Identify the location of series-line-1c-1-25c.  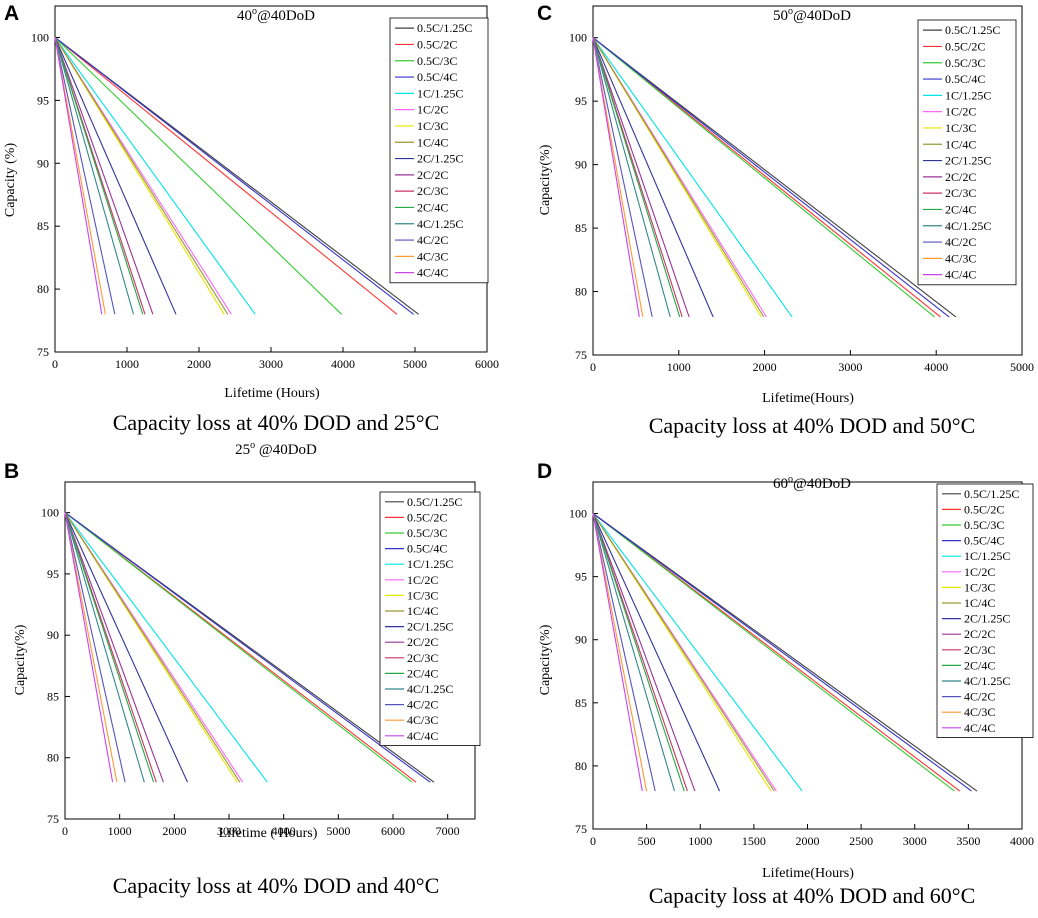
(166, 647).